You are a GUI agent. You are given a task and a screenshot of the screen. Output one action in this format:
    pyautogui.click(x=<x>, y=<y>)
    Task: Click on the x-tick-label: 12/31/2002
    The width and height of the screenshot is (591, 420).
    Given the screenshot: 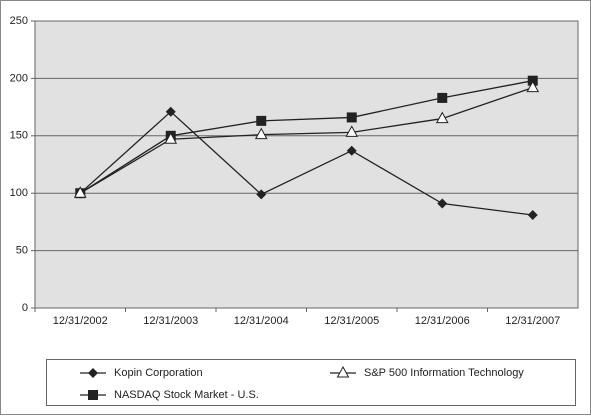 What is the action you would take?
    pyautogui.click(x=80, y=321)
    